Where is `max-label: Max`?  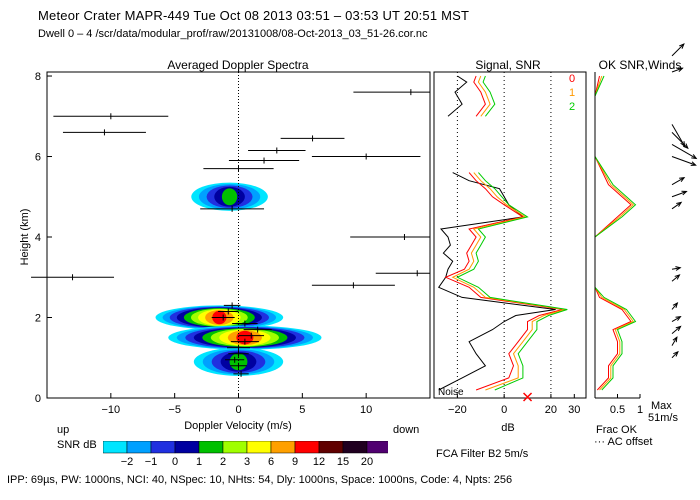
max-label: Max is located at coordinates (661, 406).